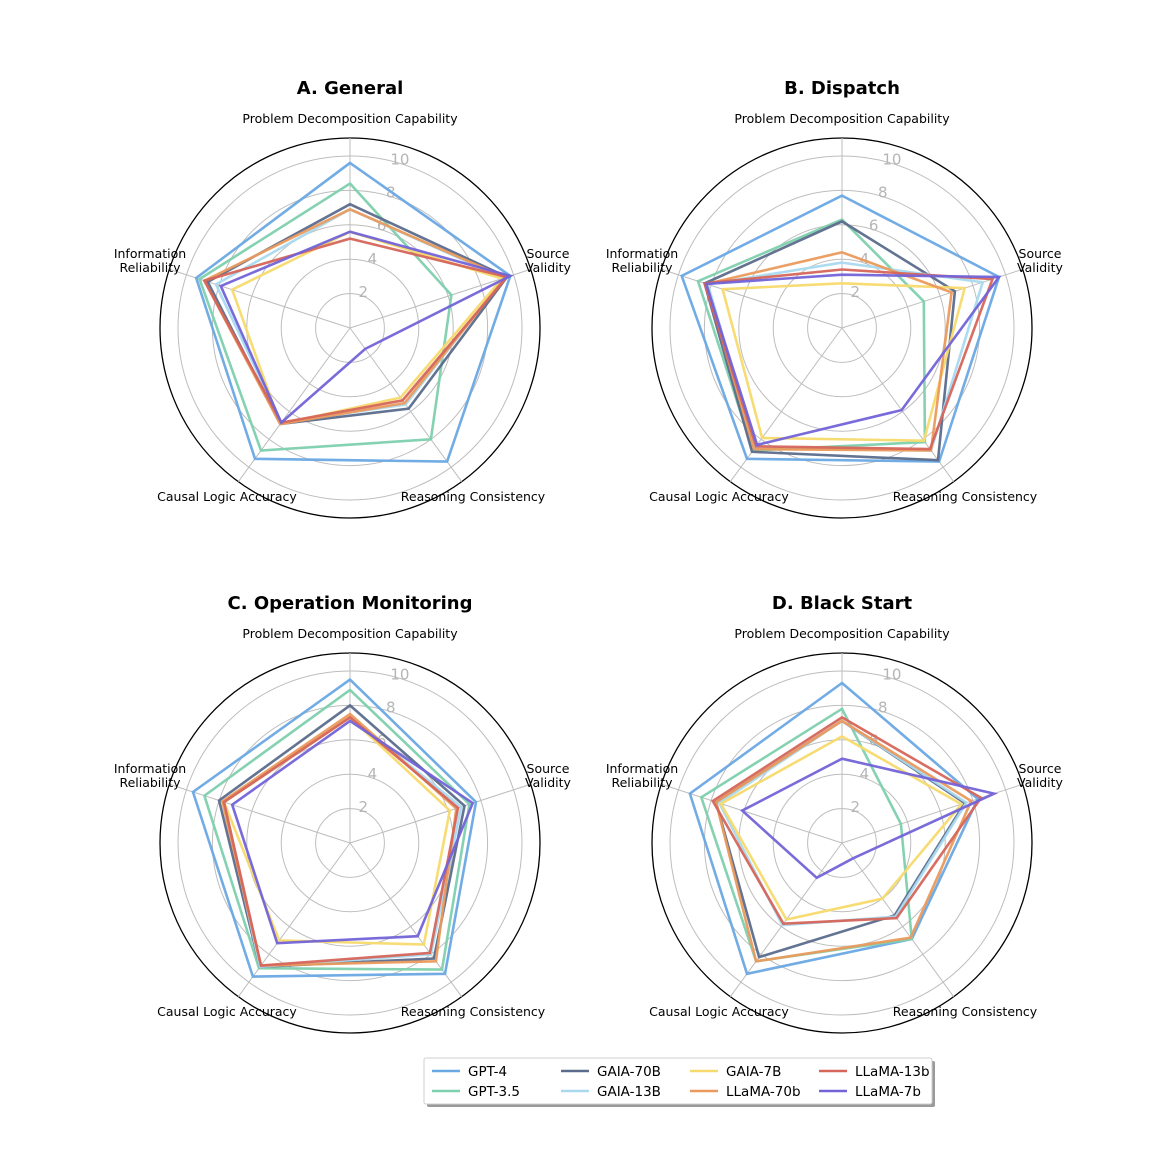 The image size is (1163, 1163). Describe the element at coordinates (494, 1092) in the screenshot. I see `legend-label-gpt-3-5: GPT-3.5` at that location.